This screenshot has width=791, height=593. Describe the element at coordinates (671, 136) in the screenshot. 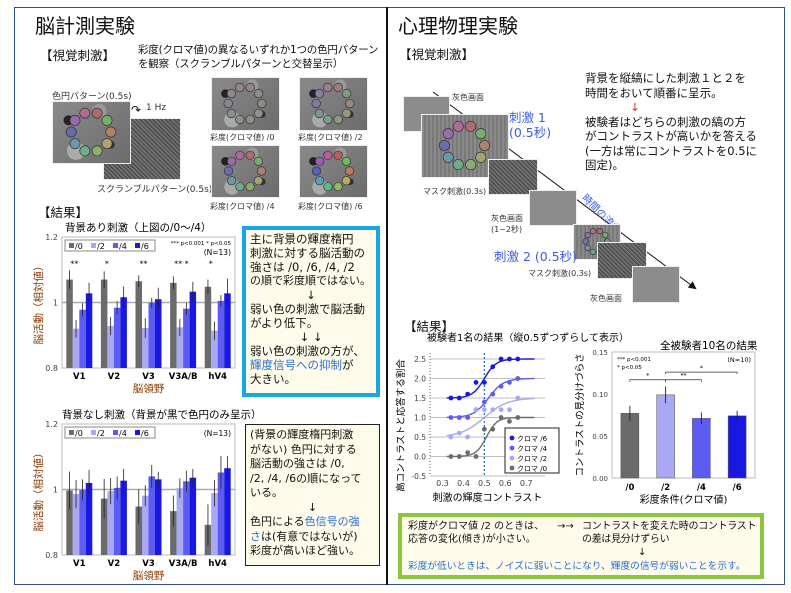

I see `desc-line: がコントラストが高いかを答える` at that location.